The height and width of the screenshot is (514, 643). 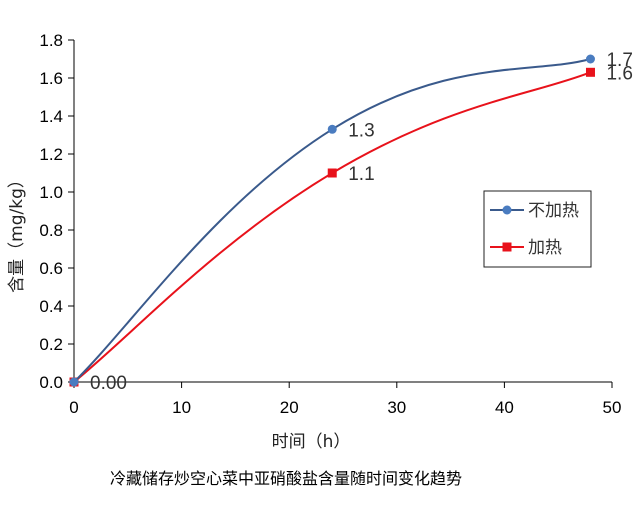 I want to click on data-label-series-0: 1.7, so click(x=619, y=60).